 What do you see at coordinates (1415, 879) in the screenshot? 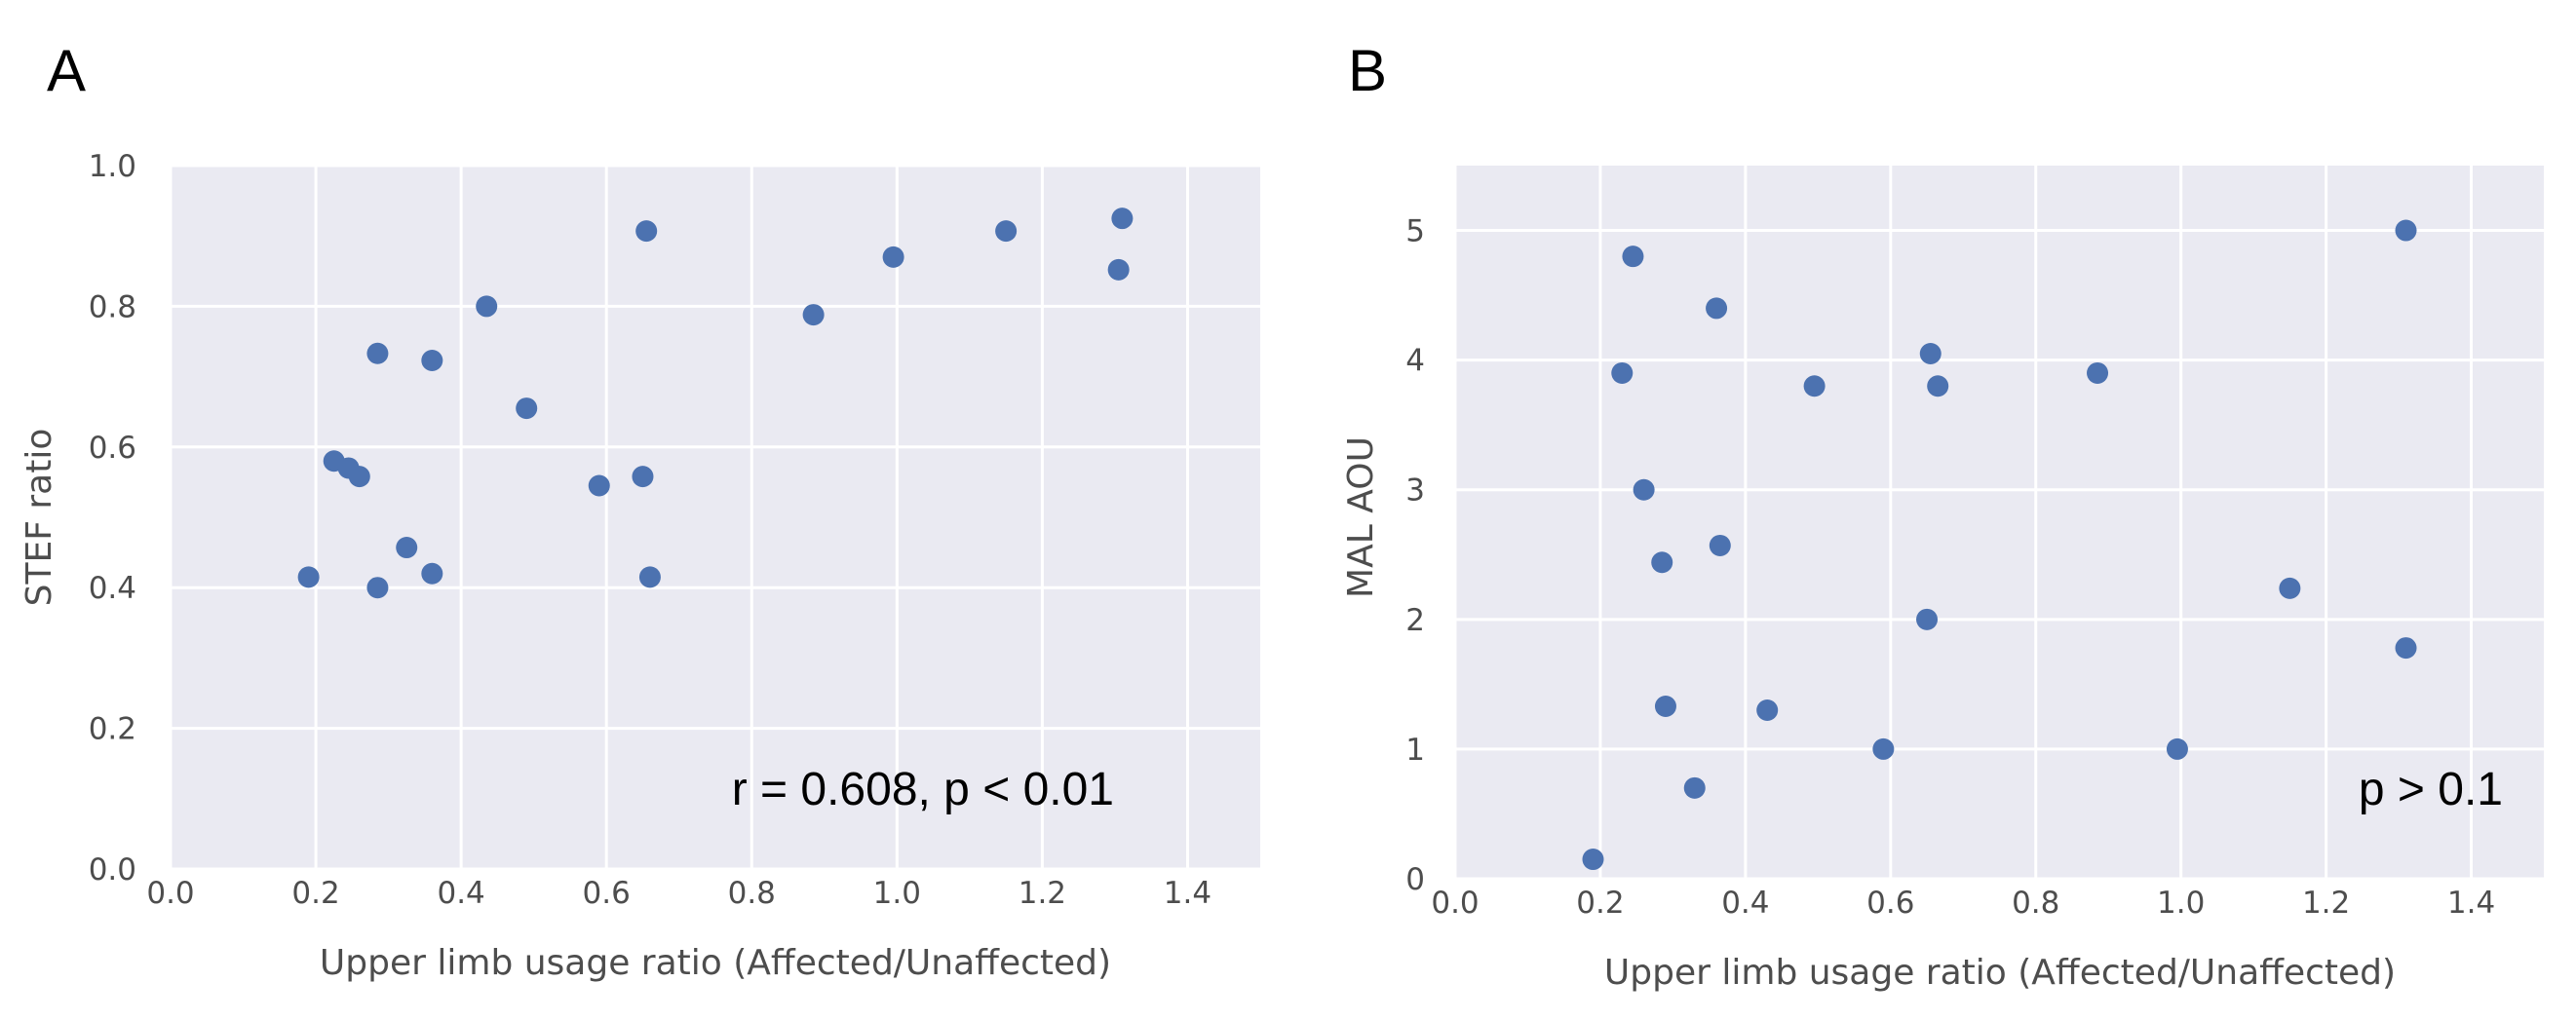
I see `panel-b-y-tick-label: 0` at bounding box center [1415, 879].